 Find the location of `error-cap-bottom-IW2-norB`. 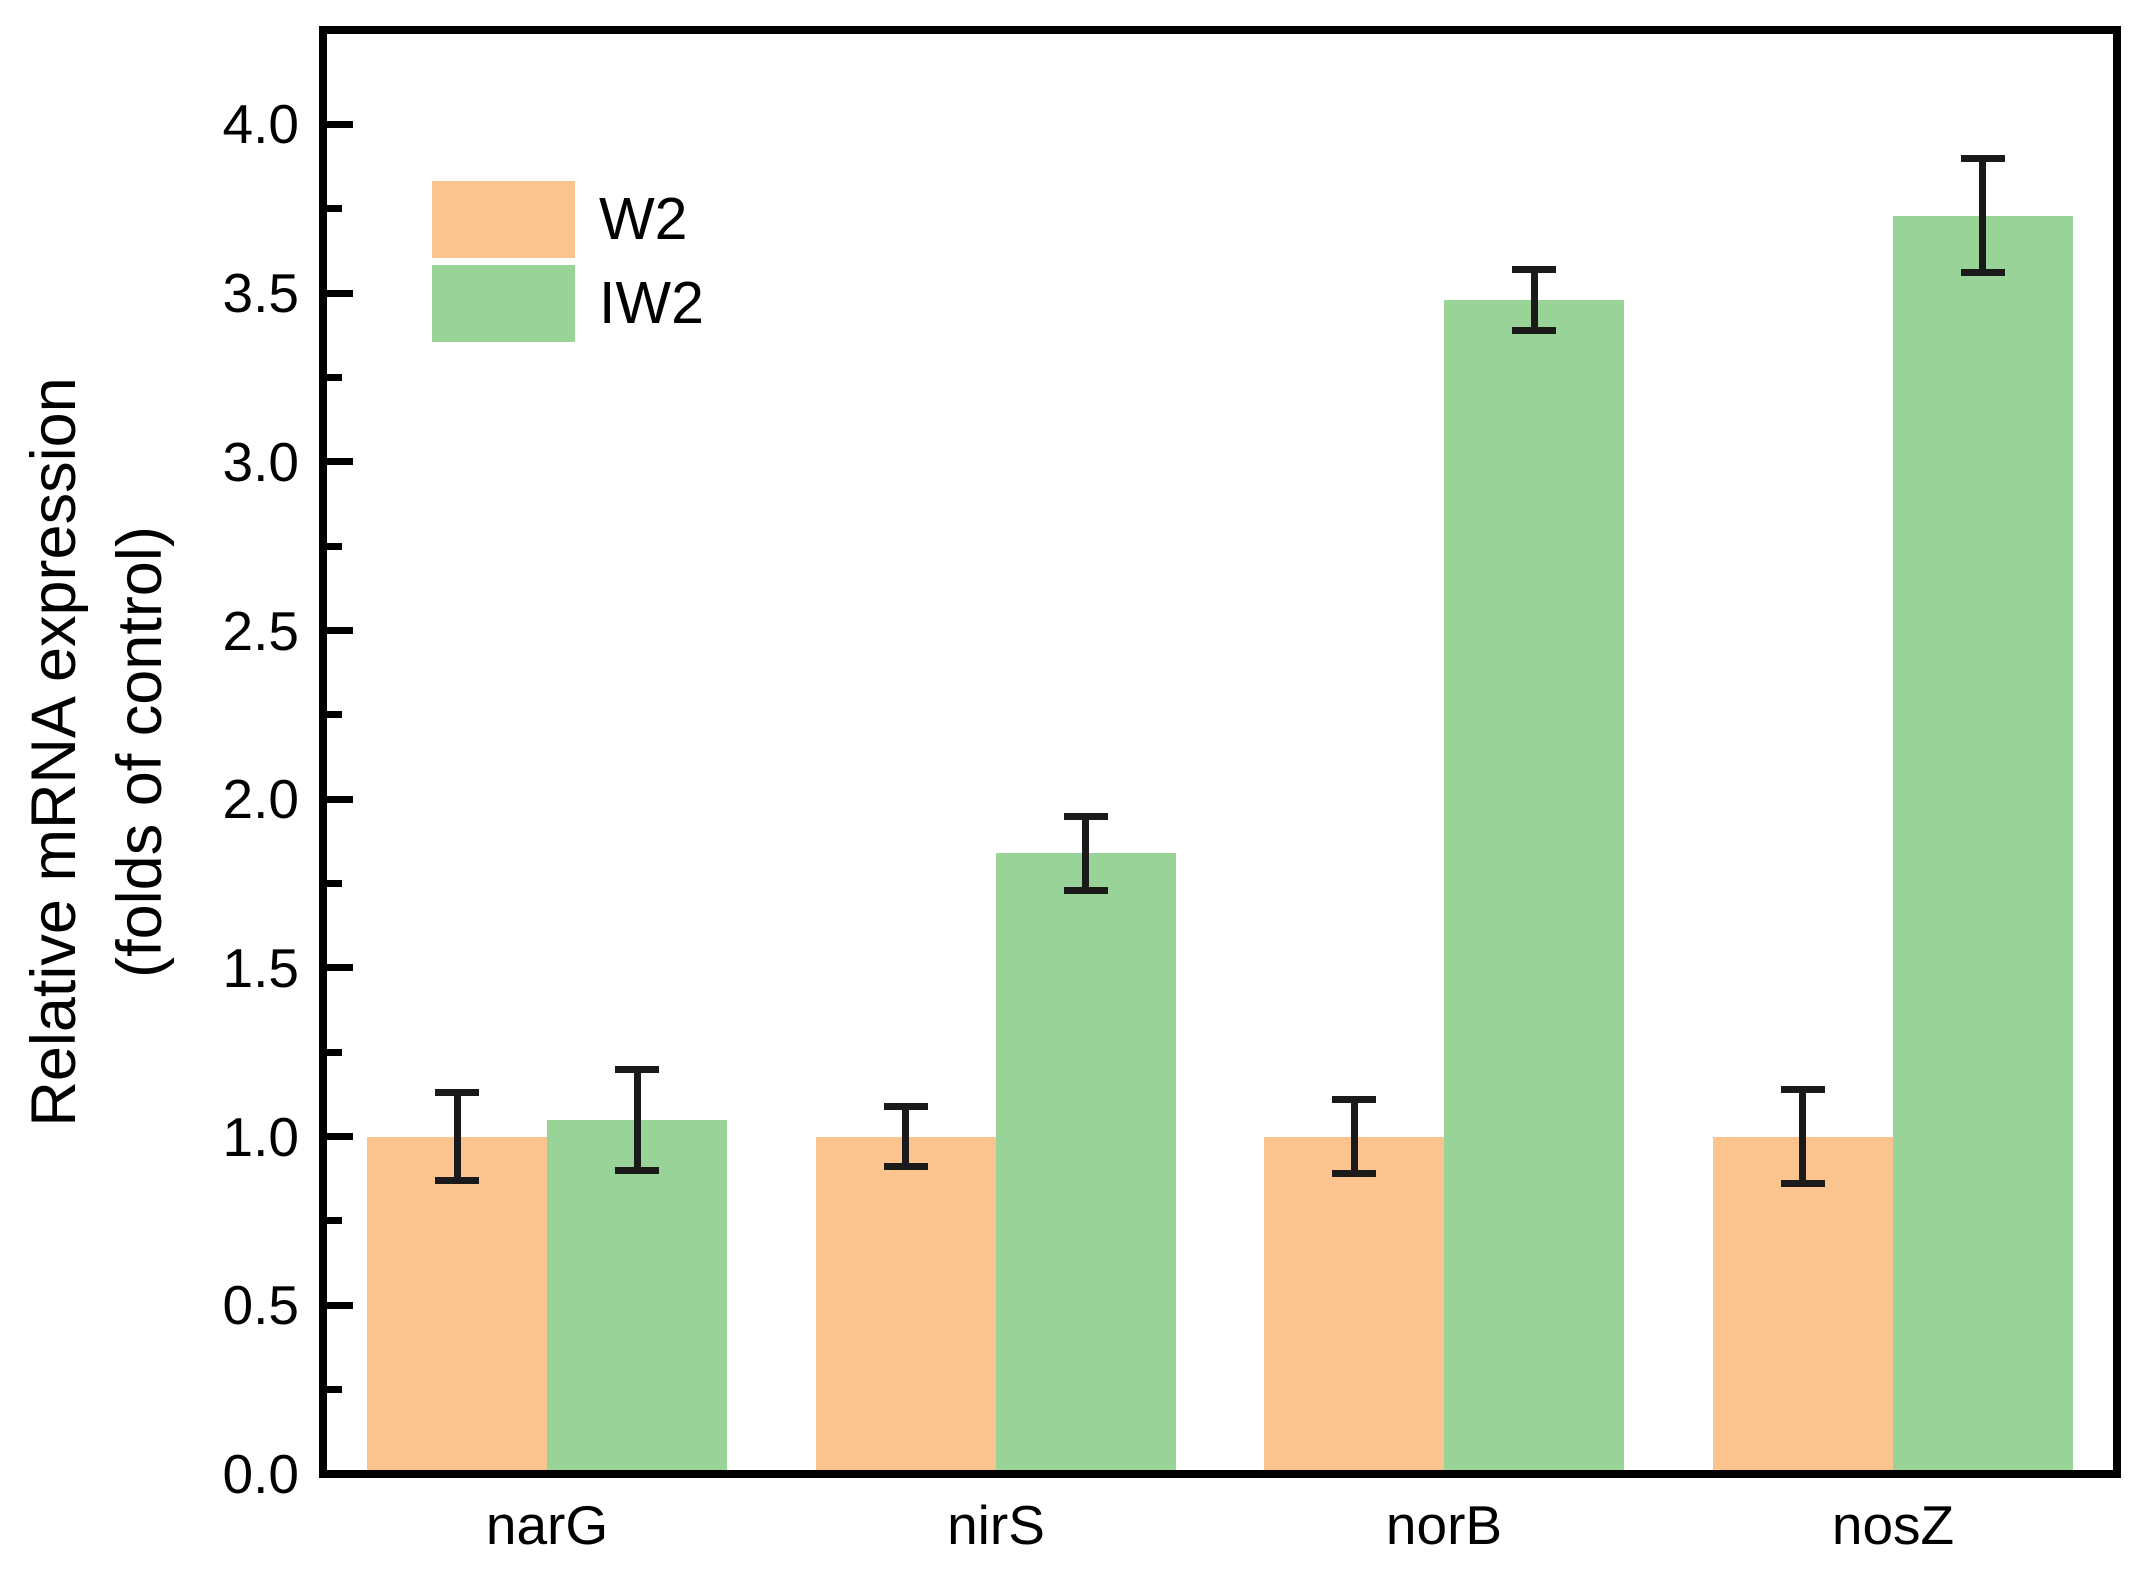

error-cap-bottom-IW2-norB is located at coordinates (1534, 330).